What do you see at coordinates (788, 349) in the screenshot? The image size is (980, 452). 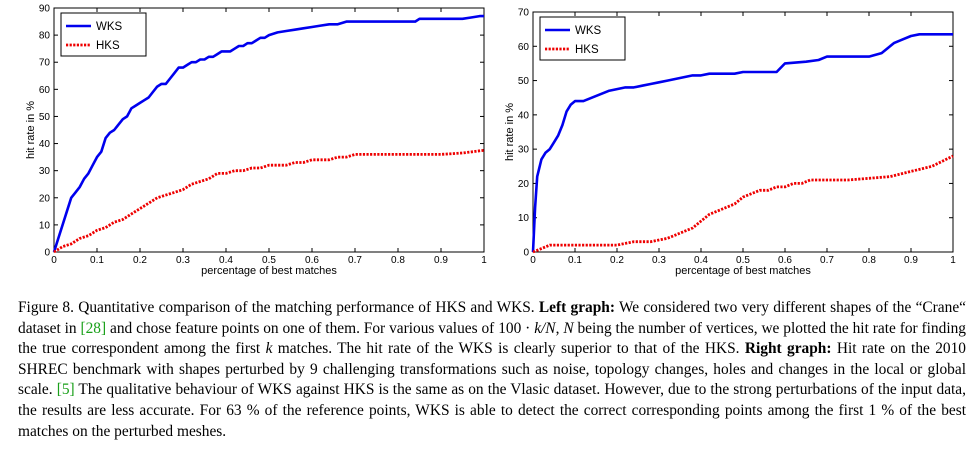 I see `right-graph-label: Right graph:` at bounding box center [788, 349].